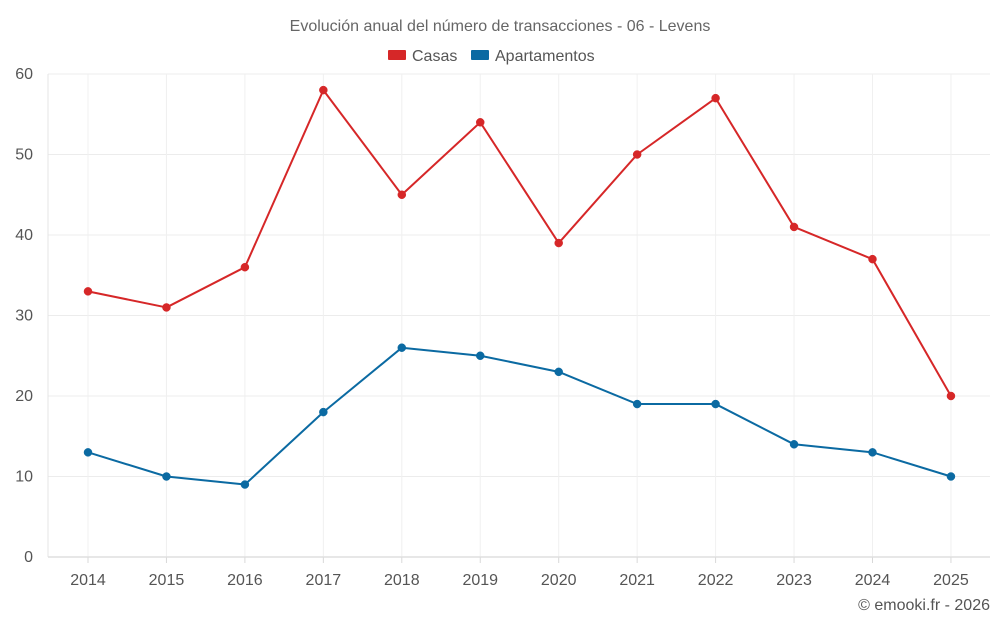 The height and width of the screenshot is (625, 1000). What do you see at coordinates (873, 580) in the screenshot?
I see `x-tick-label: 2024` at bounding box center [873, 580].